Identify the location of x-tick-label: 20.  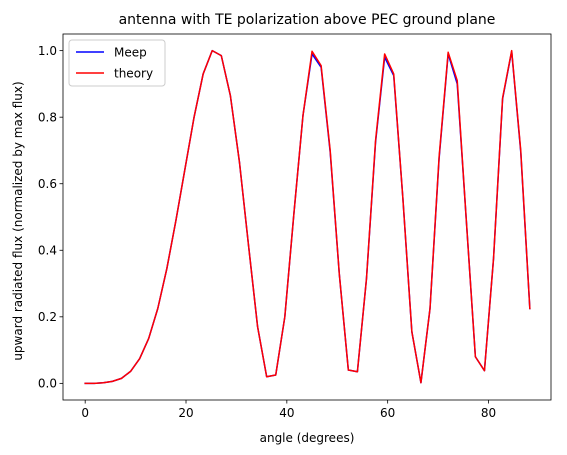
(185, 413).